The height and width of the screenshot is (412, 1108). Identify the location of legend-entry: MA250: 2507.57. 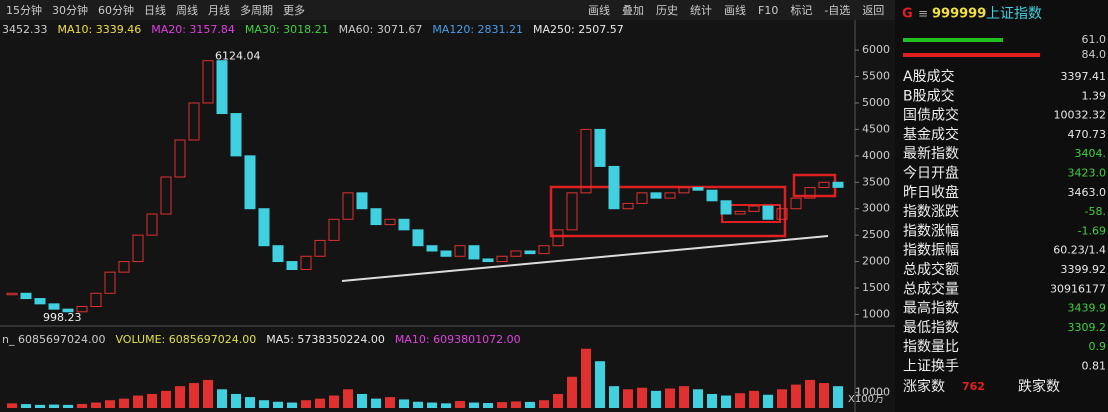
(578, 29).